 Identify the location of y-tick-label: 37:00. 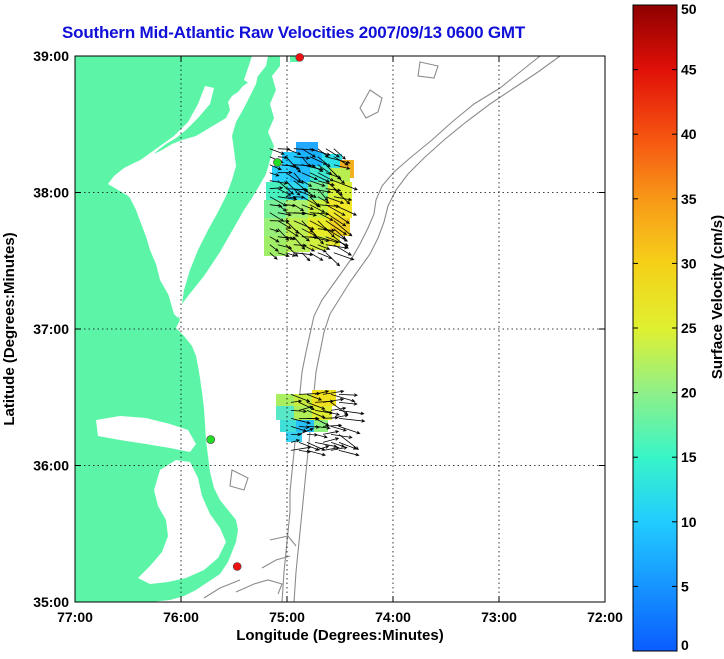
(51, 329).